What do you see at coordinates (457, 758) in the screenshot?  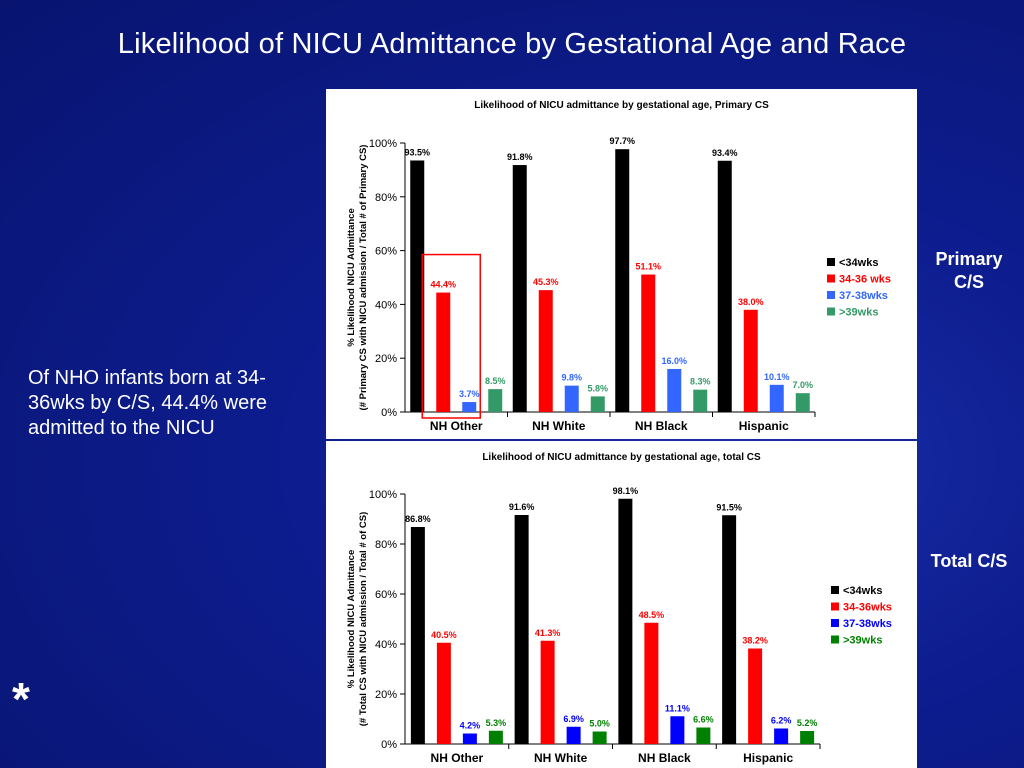 I see `x-tick-label-nh-other: NH Other` at bounding box center [457, 758].